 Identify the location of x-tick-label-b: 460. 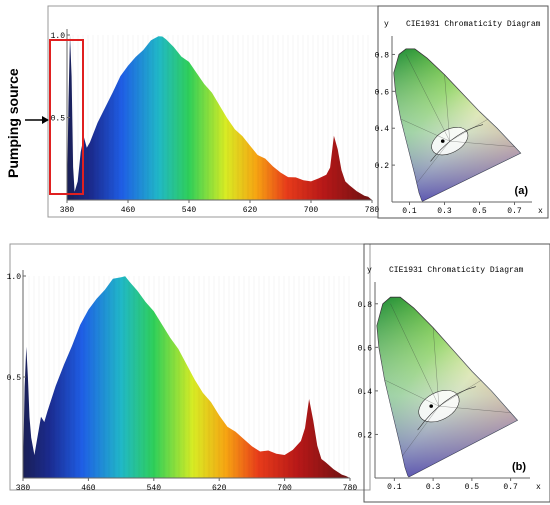
(88, 488).